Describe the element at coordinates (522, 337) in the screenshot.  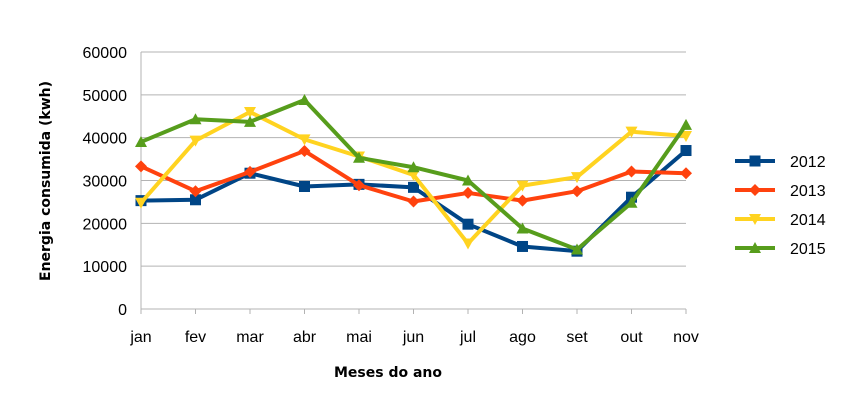
I see `x-tick-label: ago` at that location.